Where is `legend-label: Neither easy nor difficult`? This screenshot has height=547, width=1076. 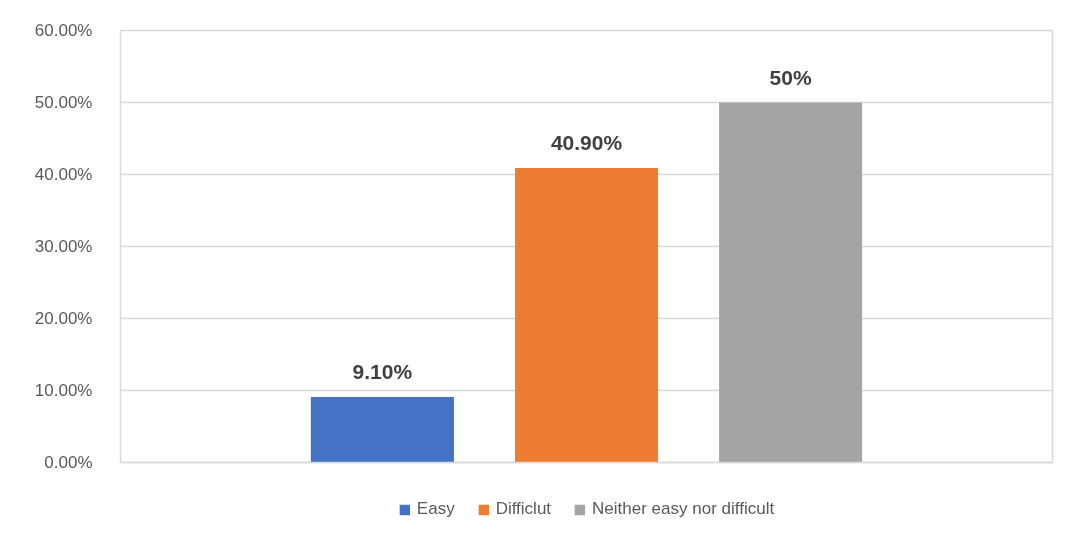
legend-label: Neither easy nor difficult is located at coordinates (683, 509).